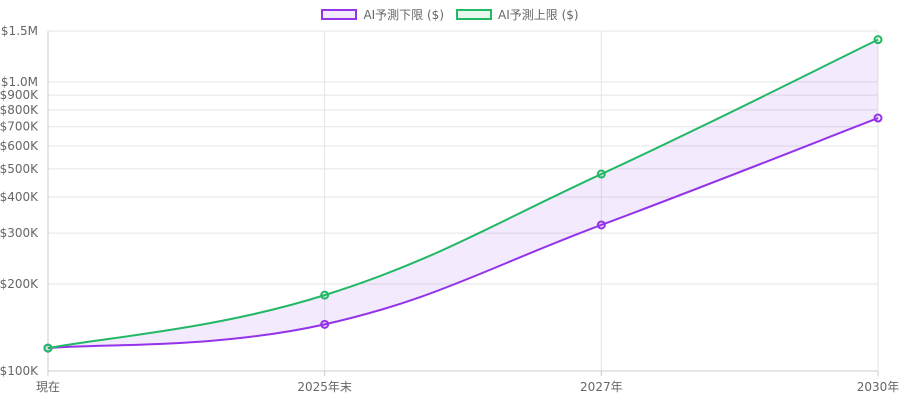  I want to click on y-tick-label: $300K, so click(19, 233).